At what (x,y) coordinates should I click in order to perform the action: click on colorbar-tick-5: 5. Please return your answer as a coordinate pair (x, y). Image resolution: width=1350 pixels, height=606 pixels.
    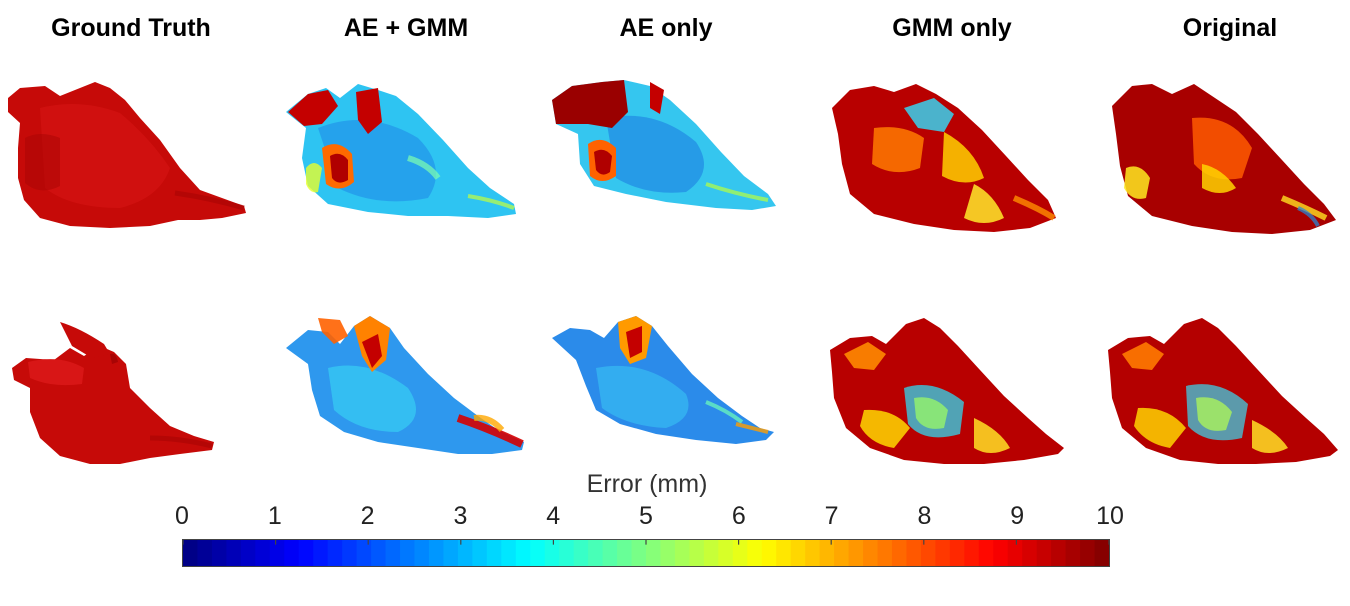
    Looking at the image, I should click on (646, 516).